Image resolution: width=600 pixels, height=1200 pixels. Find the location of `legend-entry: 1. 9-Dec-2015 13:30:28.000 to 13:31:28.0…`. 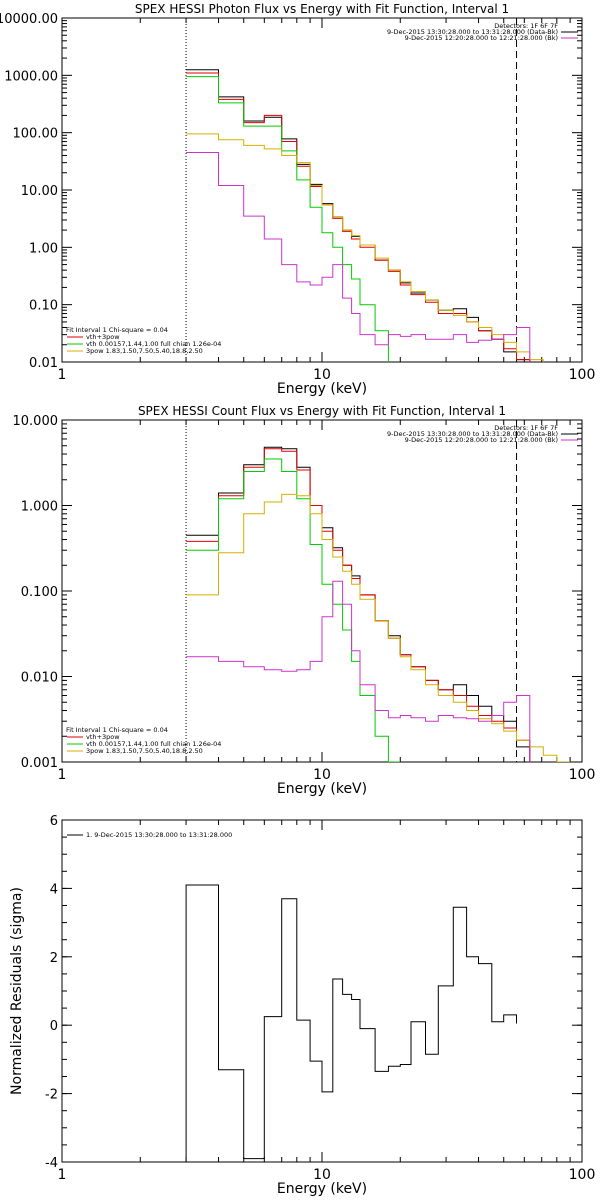

legend-entry: 1. 9-Dec-2015 13:30:28.000 to 13:31:28.0… is located at coordinates (159, 835).